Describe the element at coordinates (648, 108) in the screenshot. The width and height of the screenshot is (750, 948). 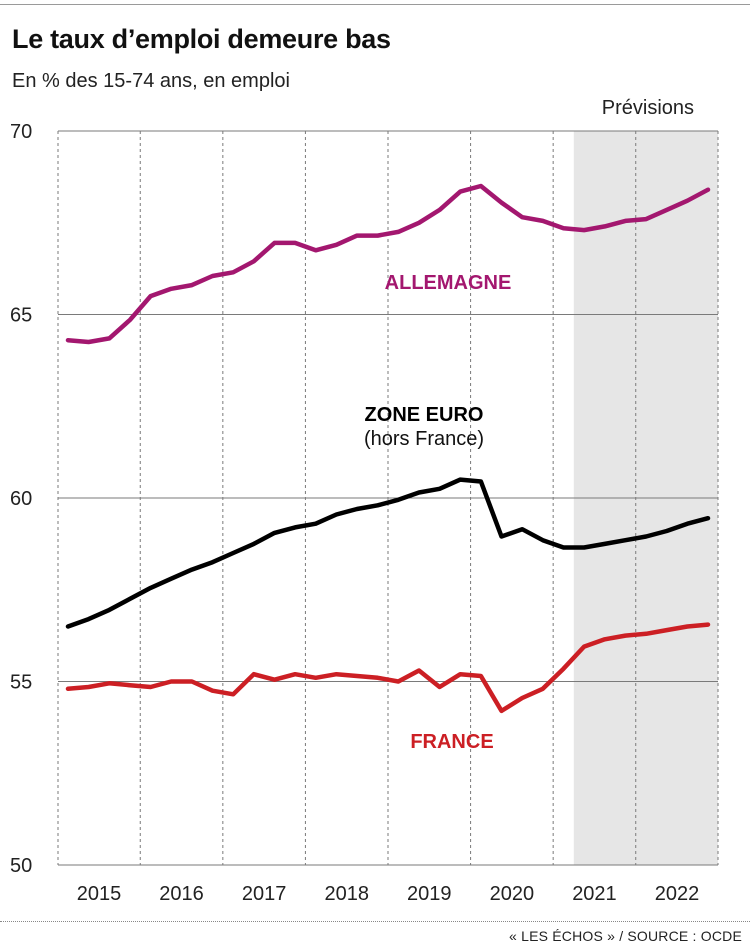
I see `forecast-label: Prévisions` at that location.